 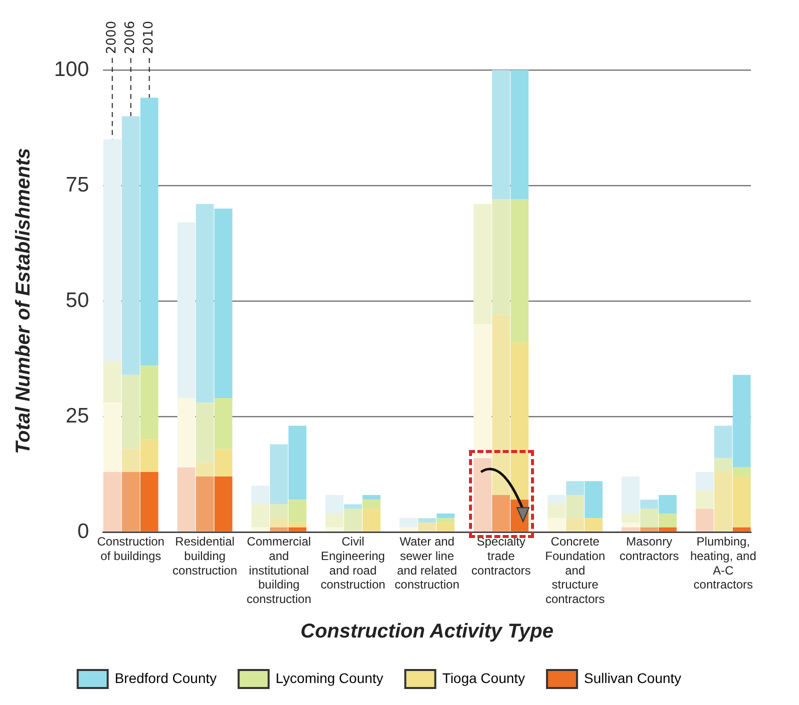 I want to click on annotation: 2006, so click(x=130, y=37).